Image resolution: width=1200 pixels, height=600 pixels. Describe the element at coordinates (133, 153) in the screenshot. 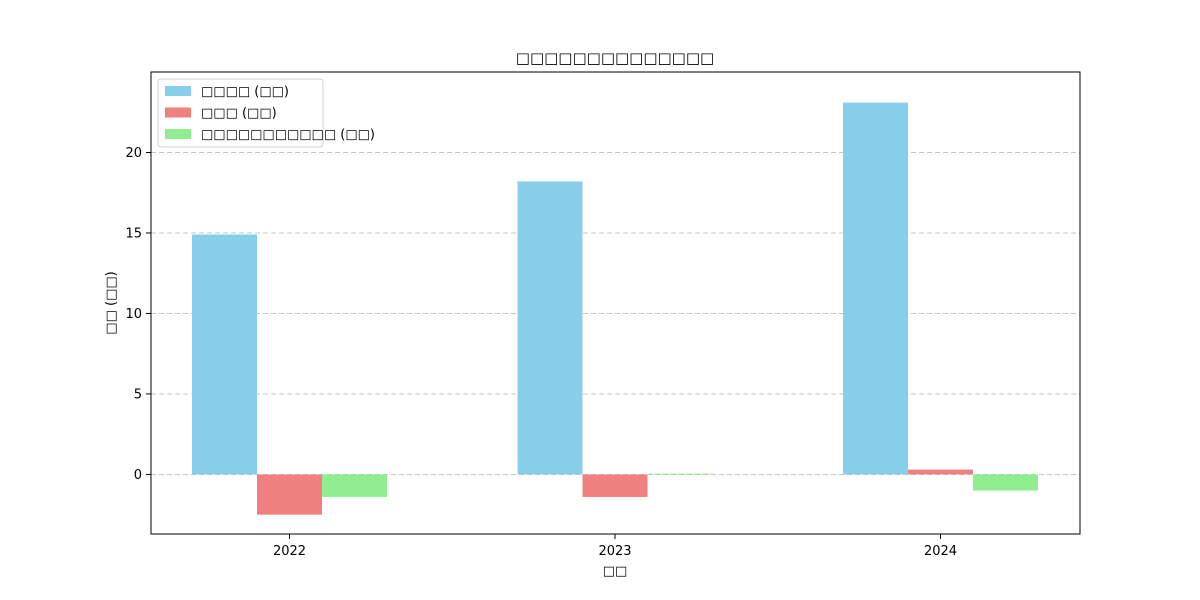

I see `y-tick-label: 20` at that location.